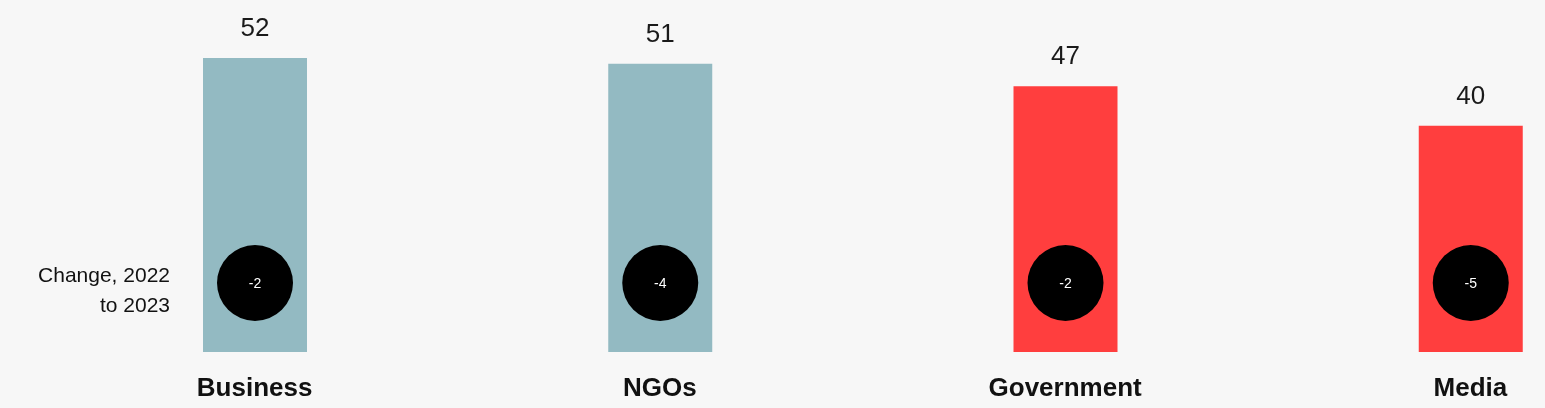 This screenshot has height=408, width=1545. What do you see at coordinates (1470, 387) in the screenshot?
I see `x-tick-label: Media` at bounding box center [1470, 387].